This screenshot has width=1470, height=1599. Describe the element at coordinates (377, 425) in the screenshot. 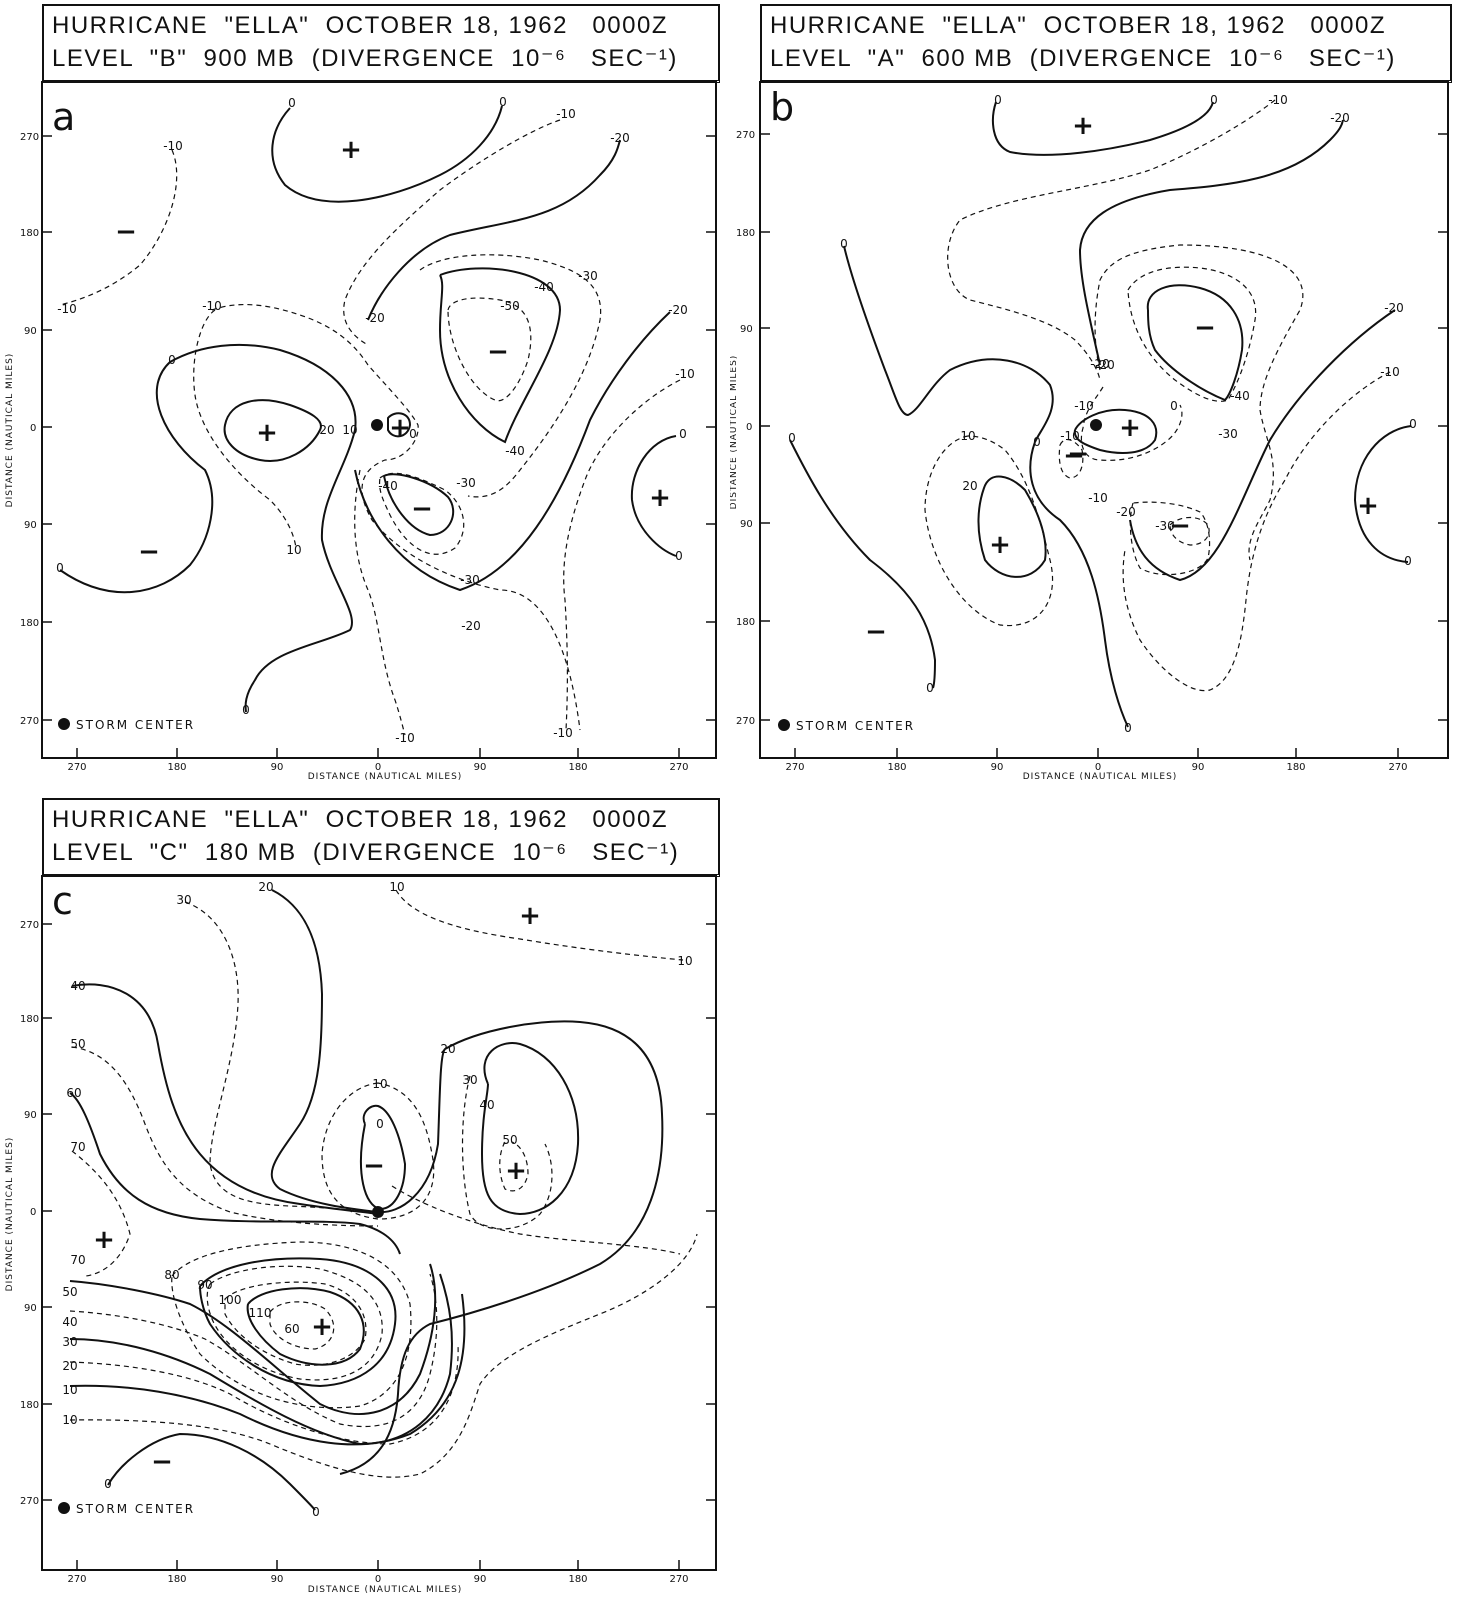

I see `storm-center-marker` at that location.